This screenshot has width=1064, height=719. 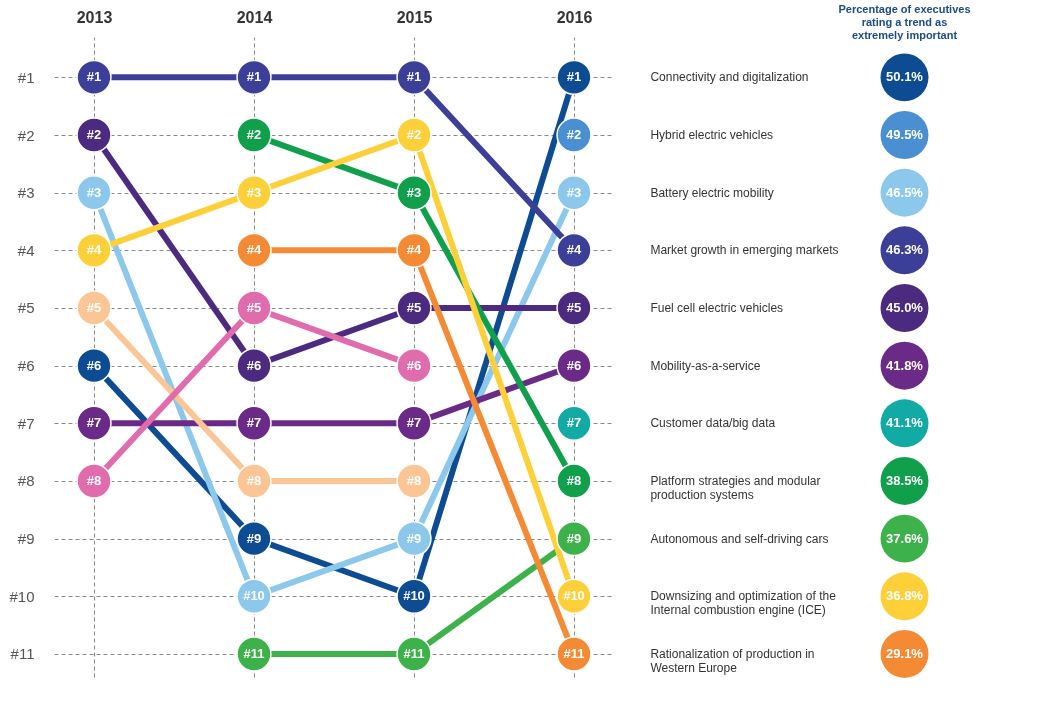 I want to click on x-tick-label: 2013, so click(x=94, y=17).